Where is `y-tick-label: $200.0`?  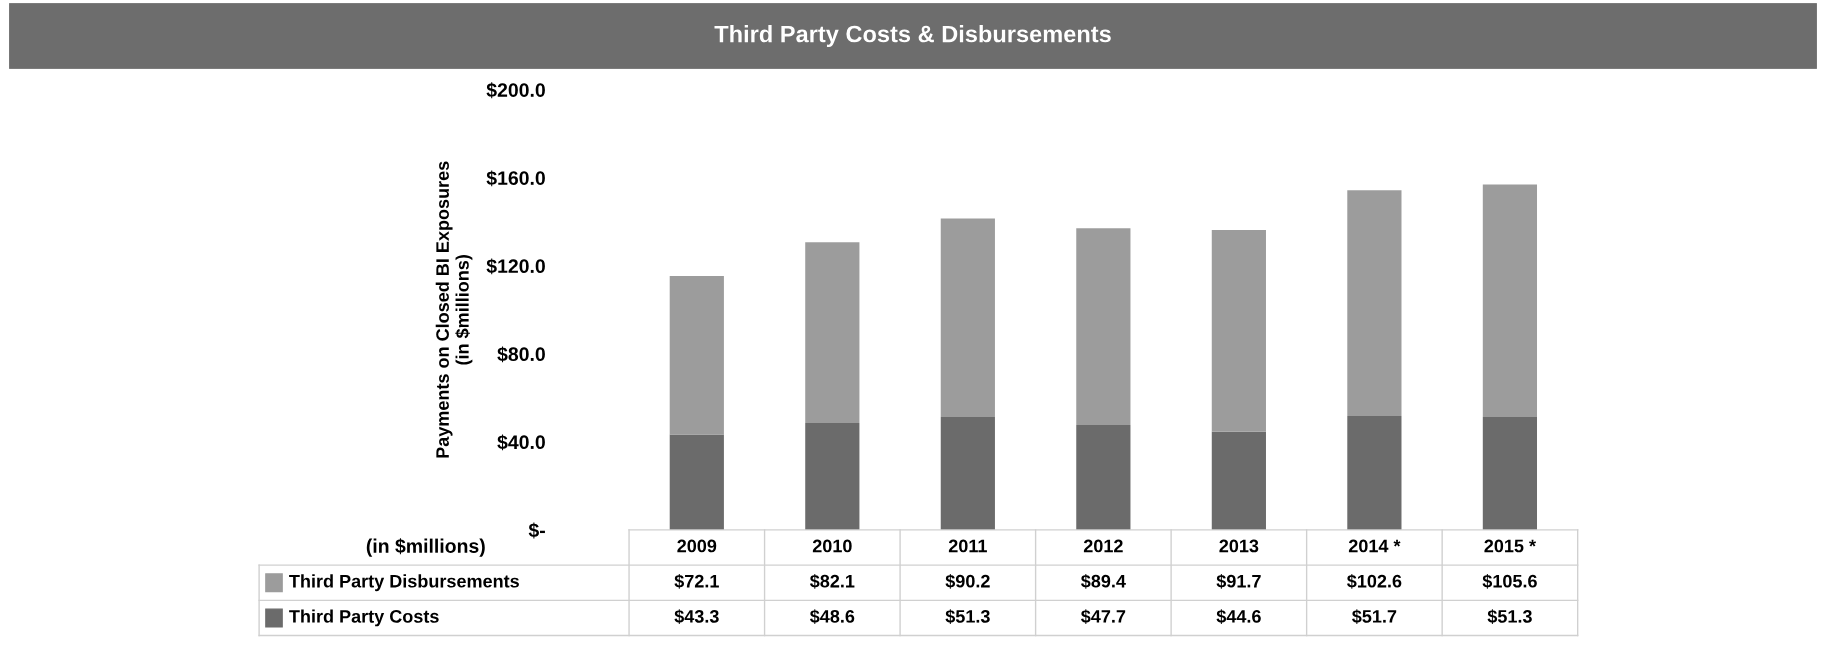
y-tick-label: $200.0 is located at coordinates (515, 90).